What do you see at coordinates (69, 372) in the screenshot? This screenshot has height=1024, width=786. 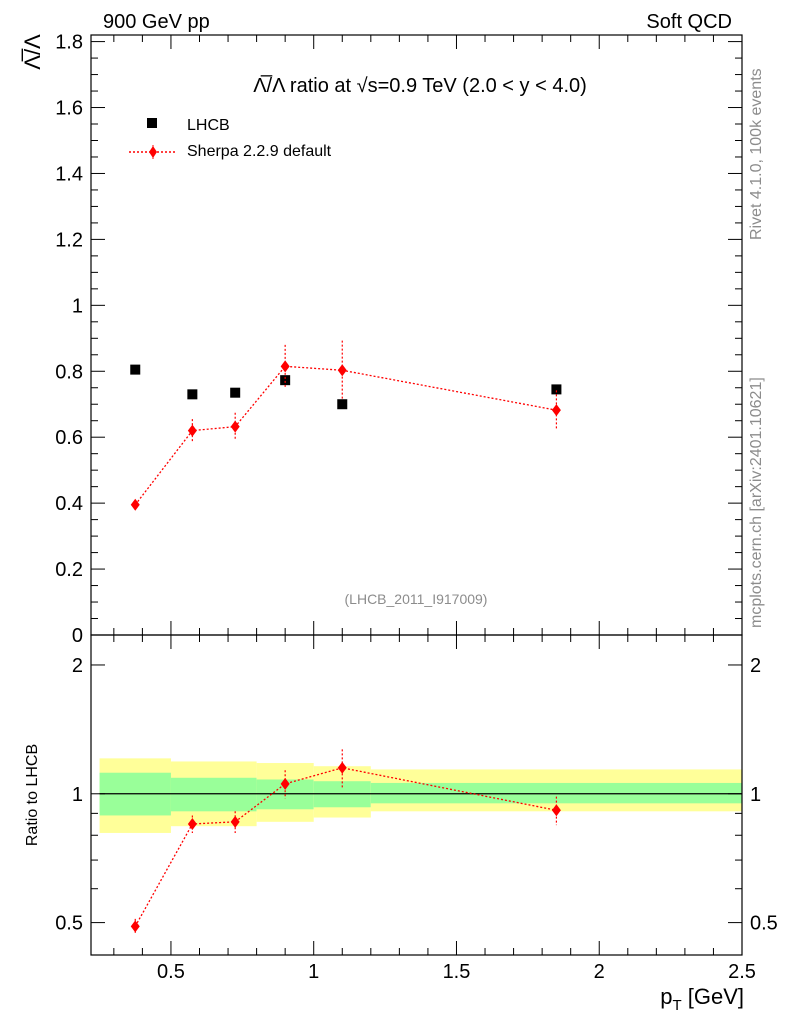 I see `main-y-tick-label: 0.8` at bounding box center [69, 372].